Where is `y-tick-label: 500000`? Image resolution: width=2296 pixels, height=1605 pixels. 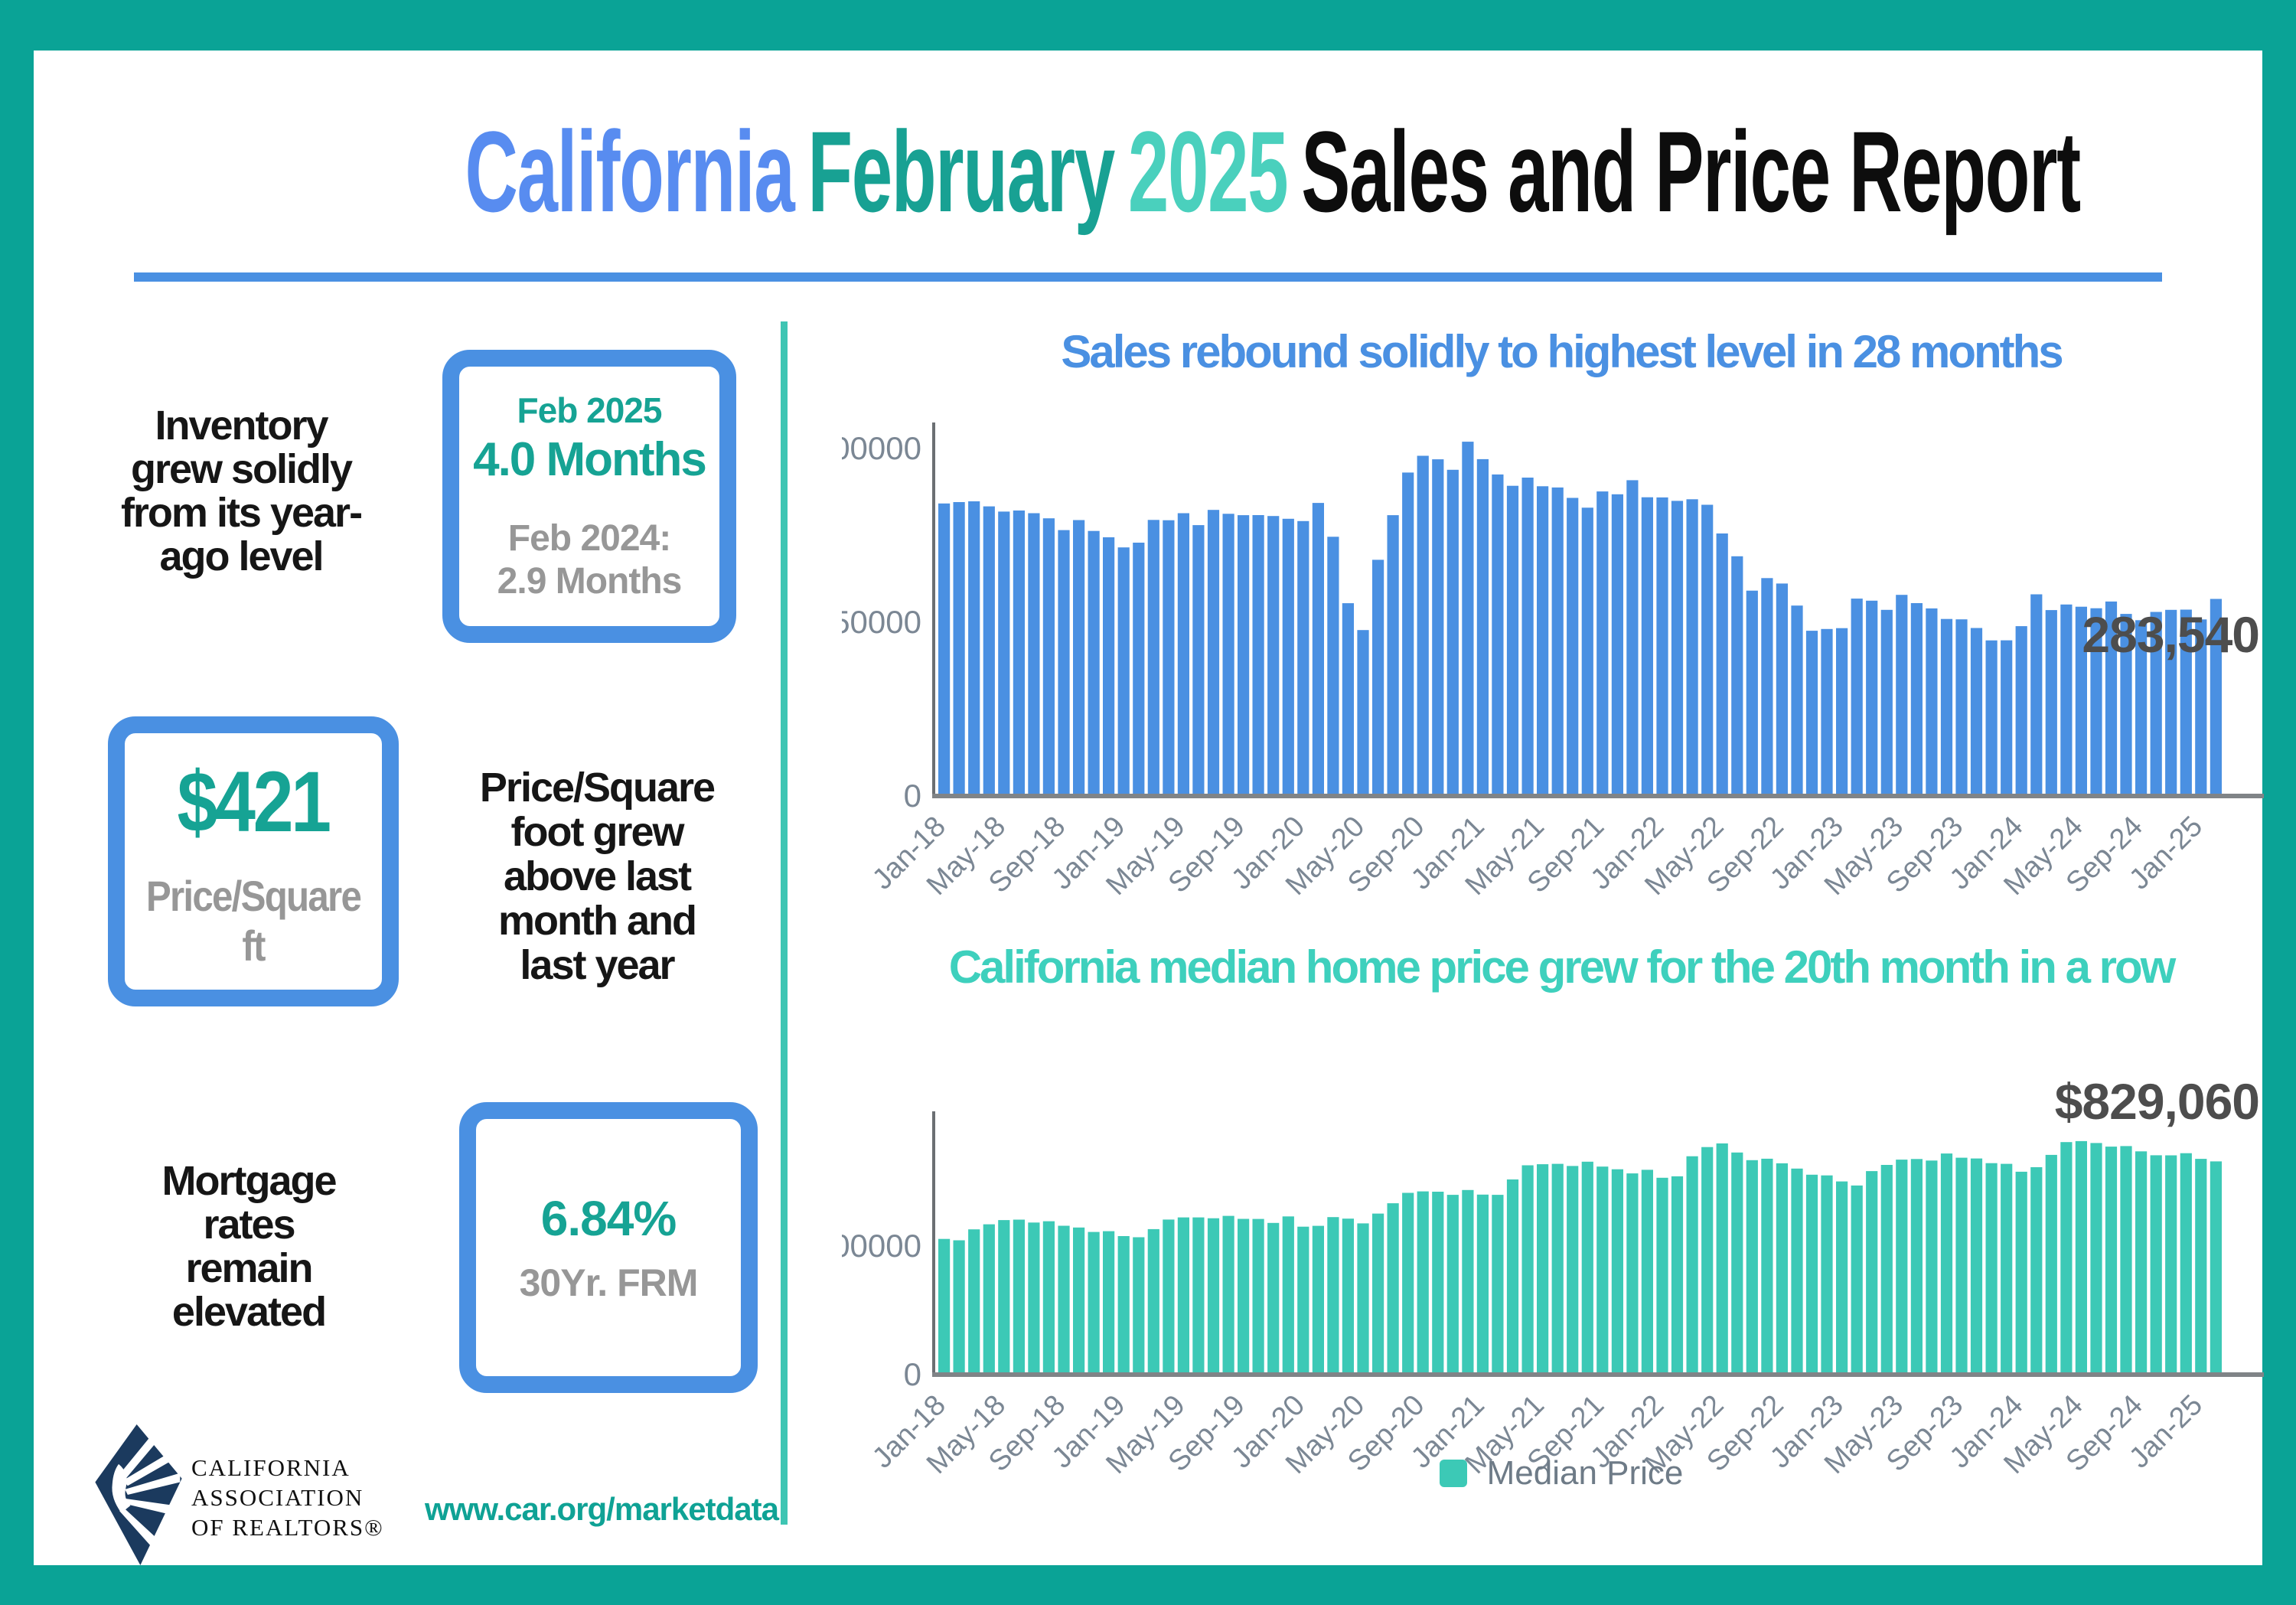
y-tick-label: 500000 is located at coordinates (881, 1246).